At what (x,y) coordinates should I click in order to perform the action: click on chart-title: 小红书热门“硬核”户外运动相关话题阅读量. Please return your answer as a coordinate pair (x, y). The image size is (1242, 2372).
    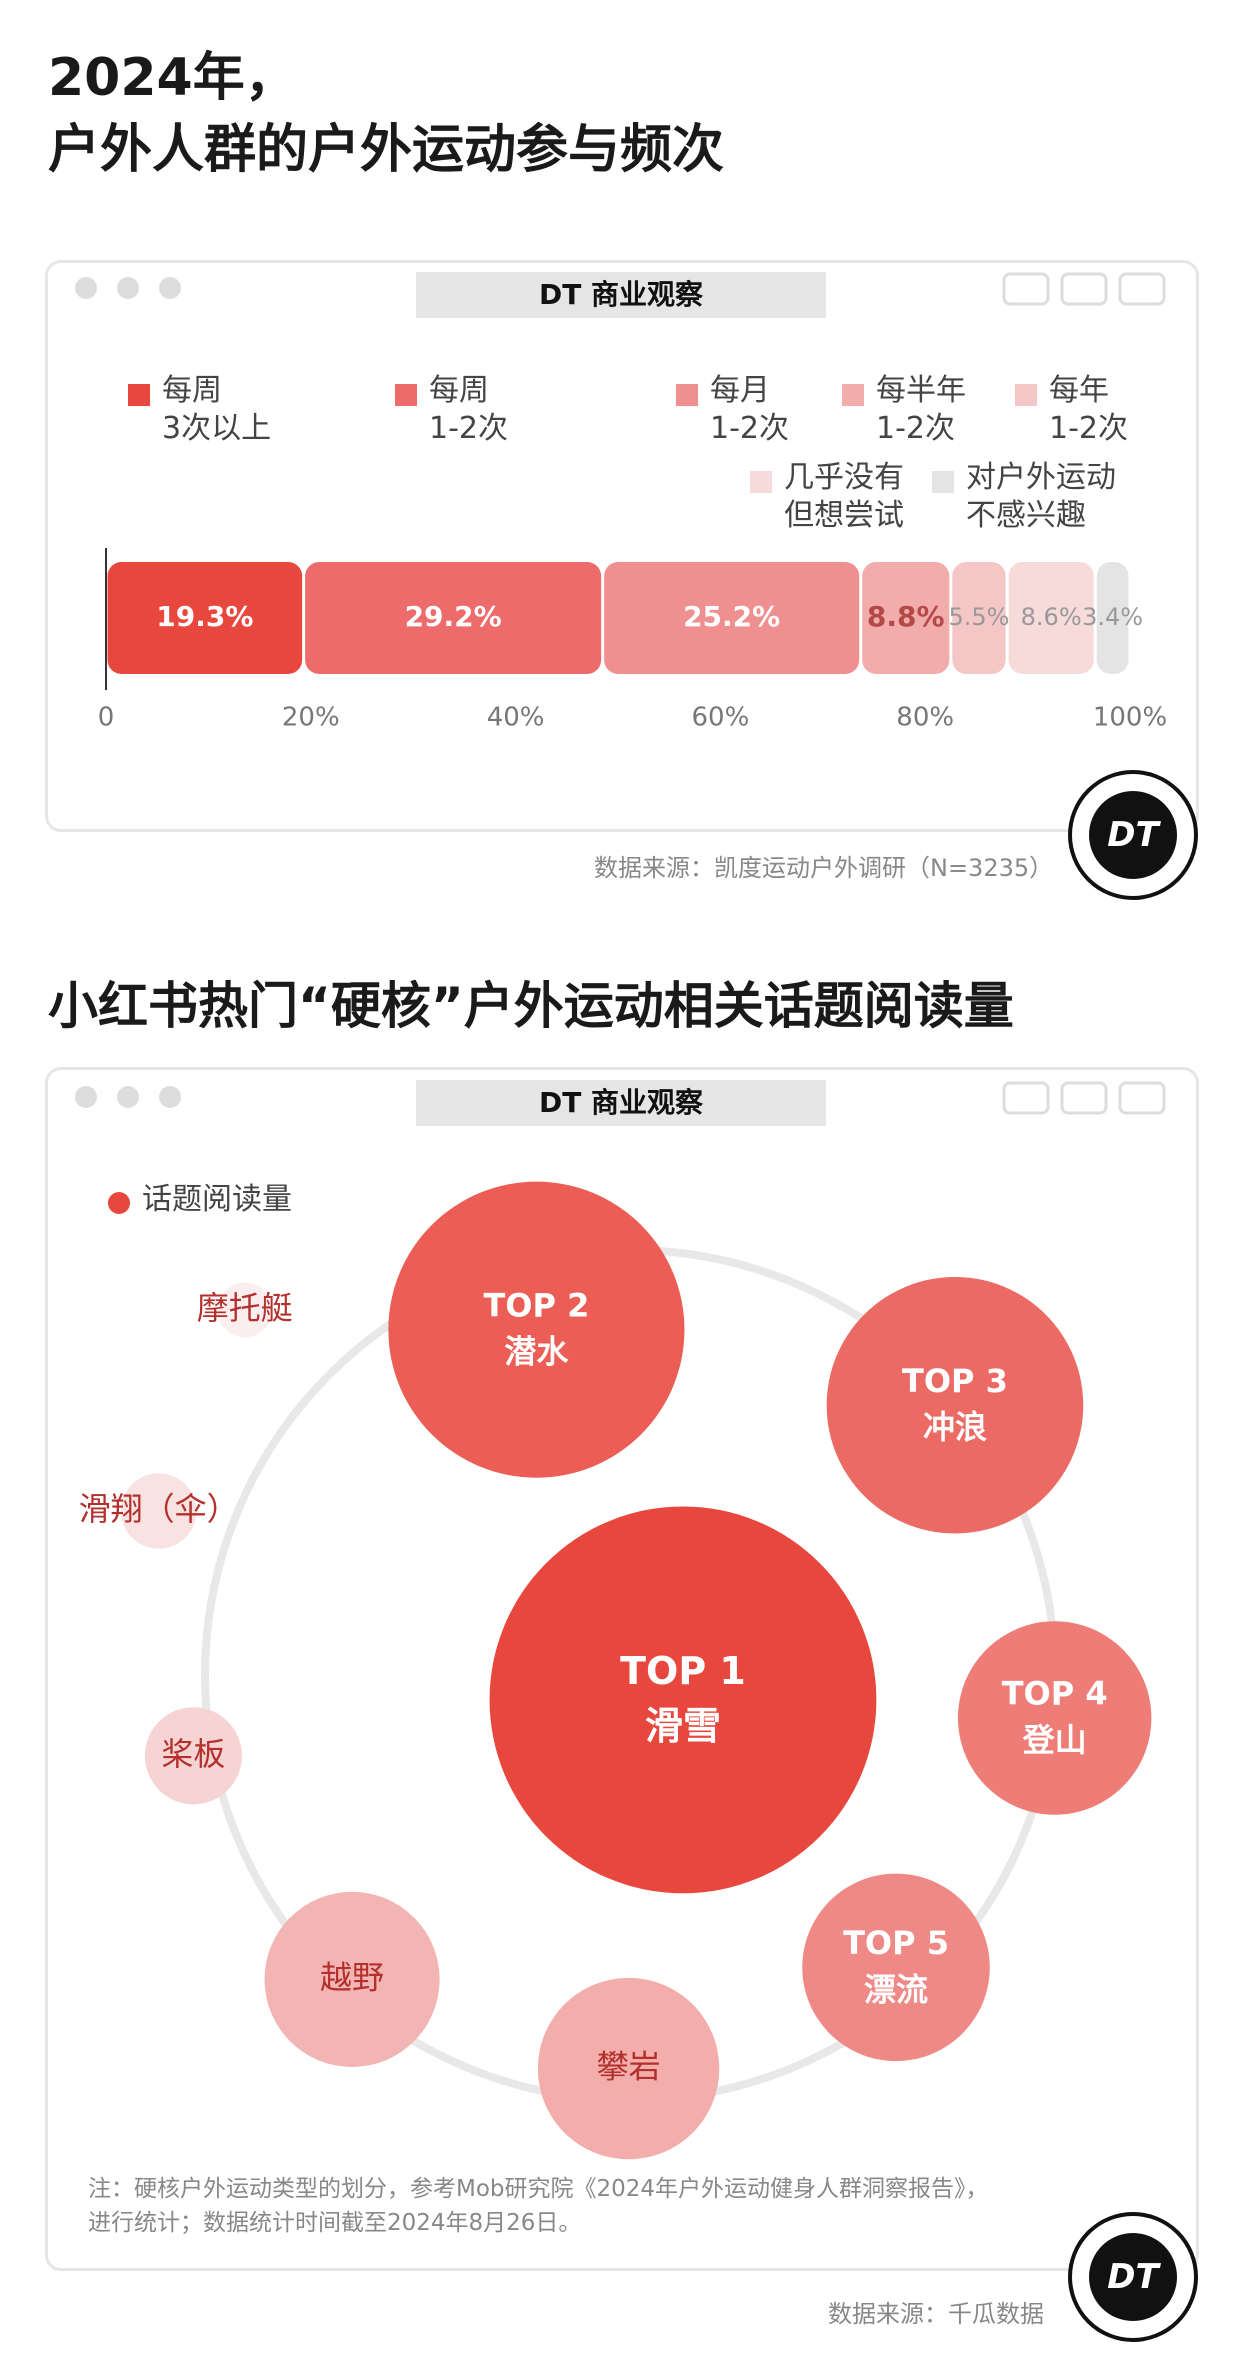
    Looking at the image, I should click on (531, 1006).